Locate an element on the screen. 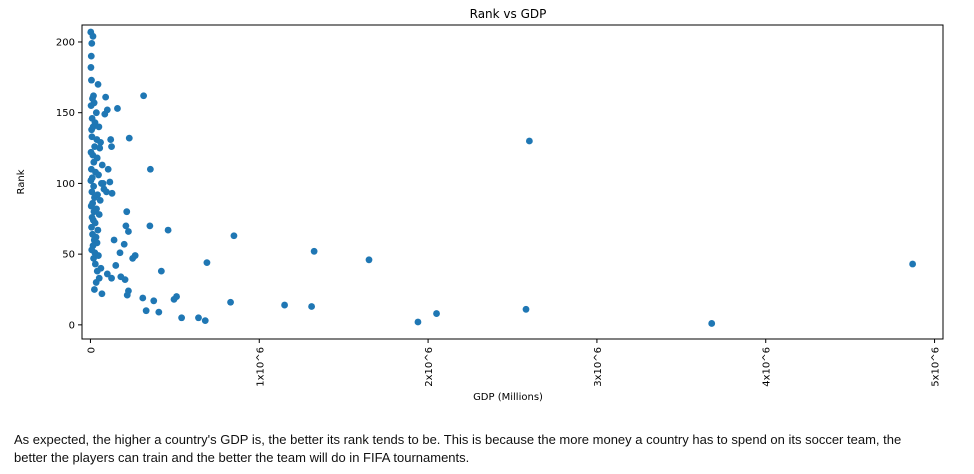  y-tick-label: 200 is located at coordinates (65, 42).